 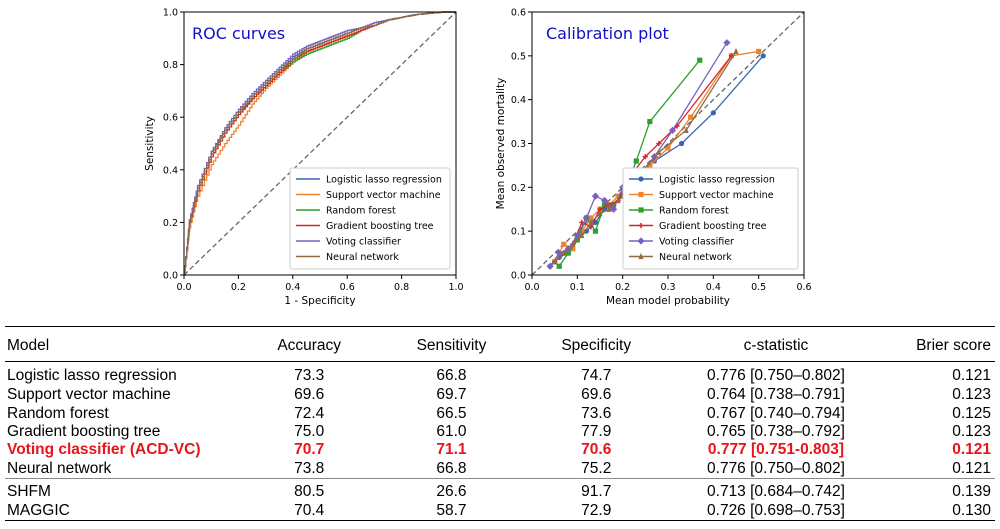 I want to click on cell-sensitivity: 71.1, so click(x=451, y=450).